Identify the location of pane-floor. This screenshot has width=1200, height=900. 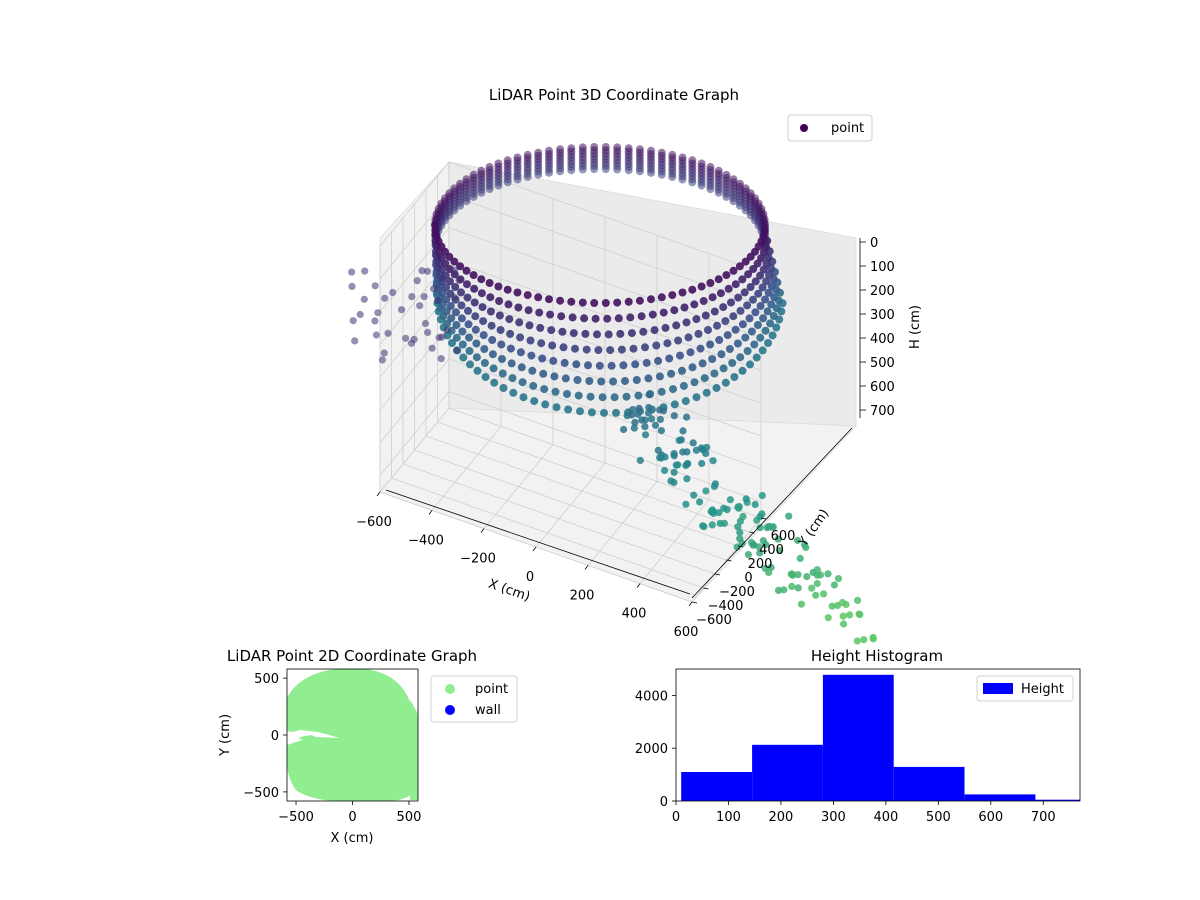
(618, 505).